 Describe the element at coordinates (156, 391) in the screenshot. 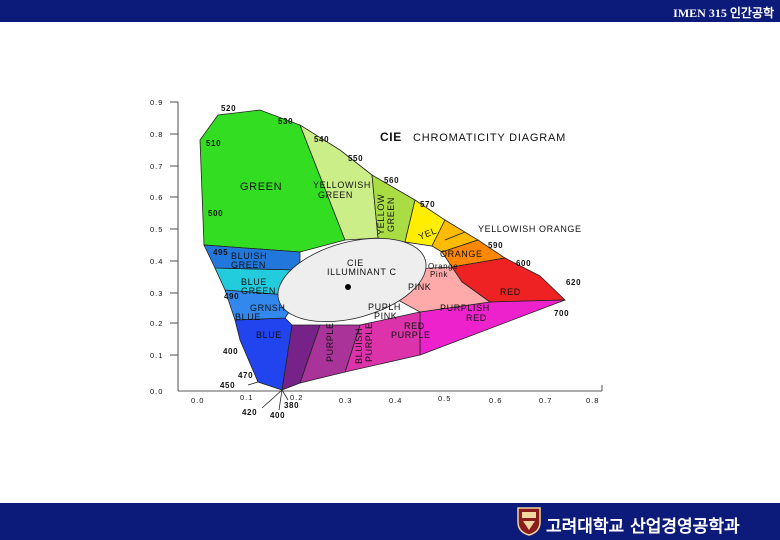

I see `y-tick-label: 0.0` at that location.